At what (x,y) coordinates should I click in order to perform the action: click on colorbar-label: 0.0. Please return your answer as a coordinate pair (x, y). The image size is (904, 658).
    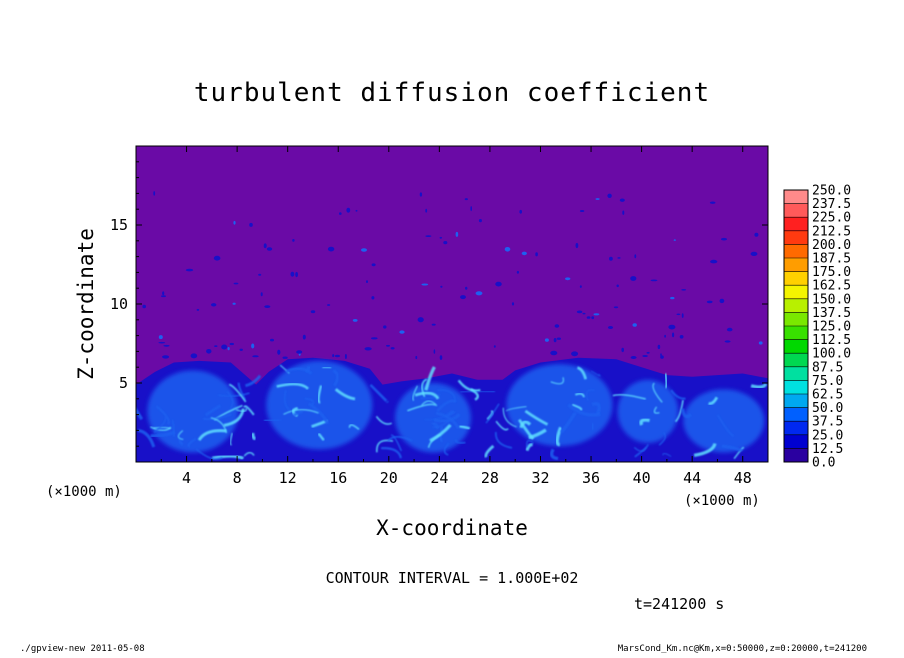
    Looking at the image, I should click on (823, 463).